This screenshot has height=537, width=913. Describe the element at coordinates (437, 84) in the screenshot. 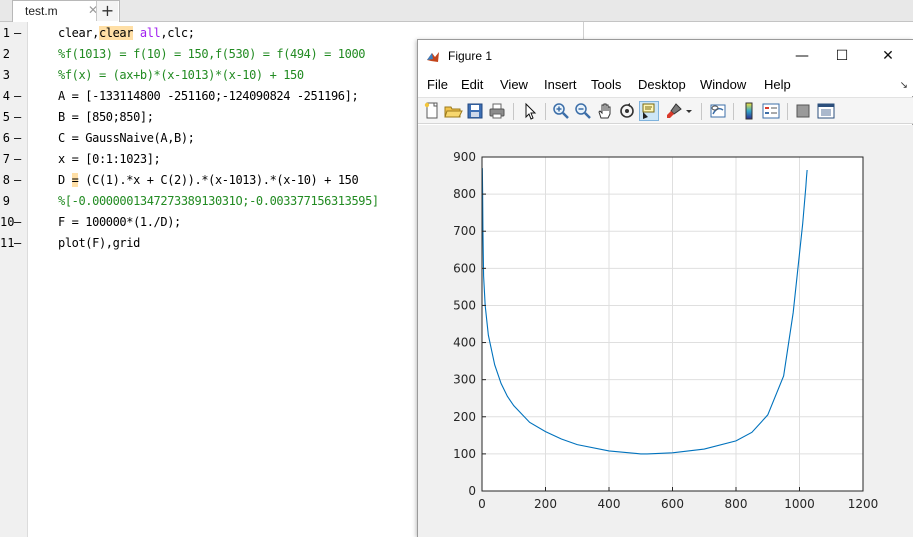

I see `menu-file: File` at that location.